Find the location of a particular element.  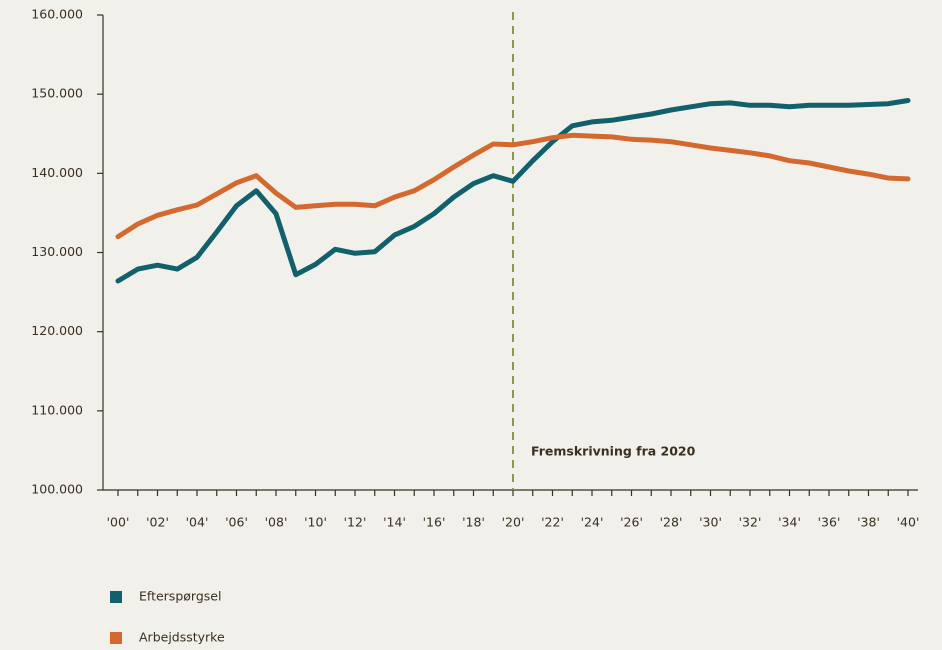

x-tick-label: '38' is located at coordinates (868, 522).